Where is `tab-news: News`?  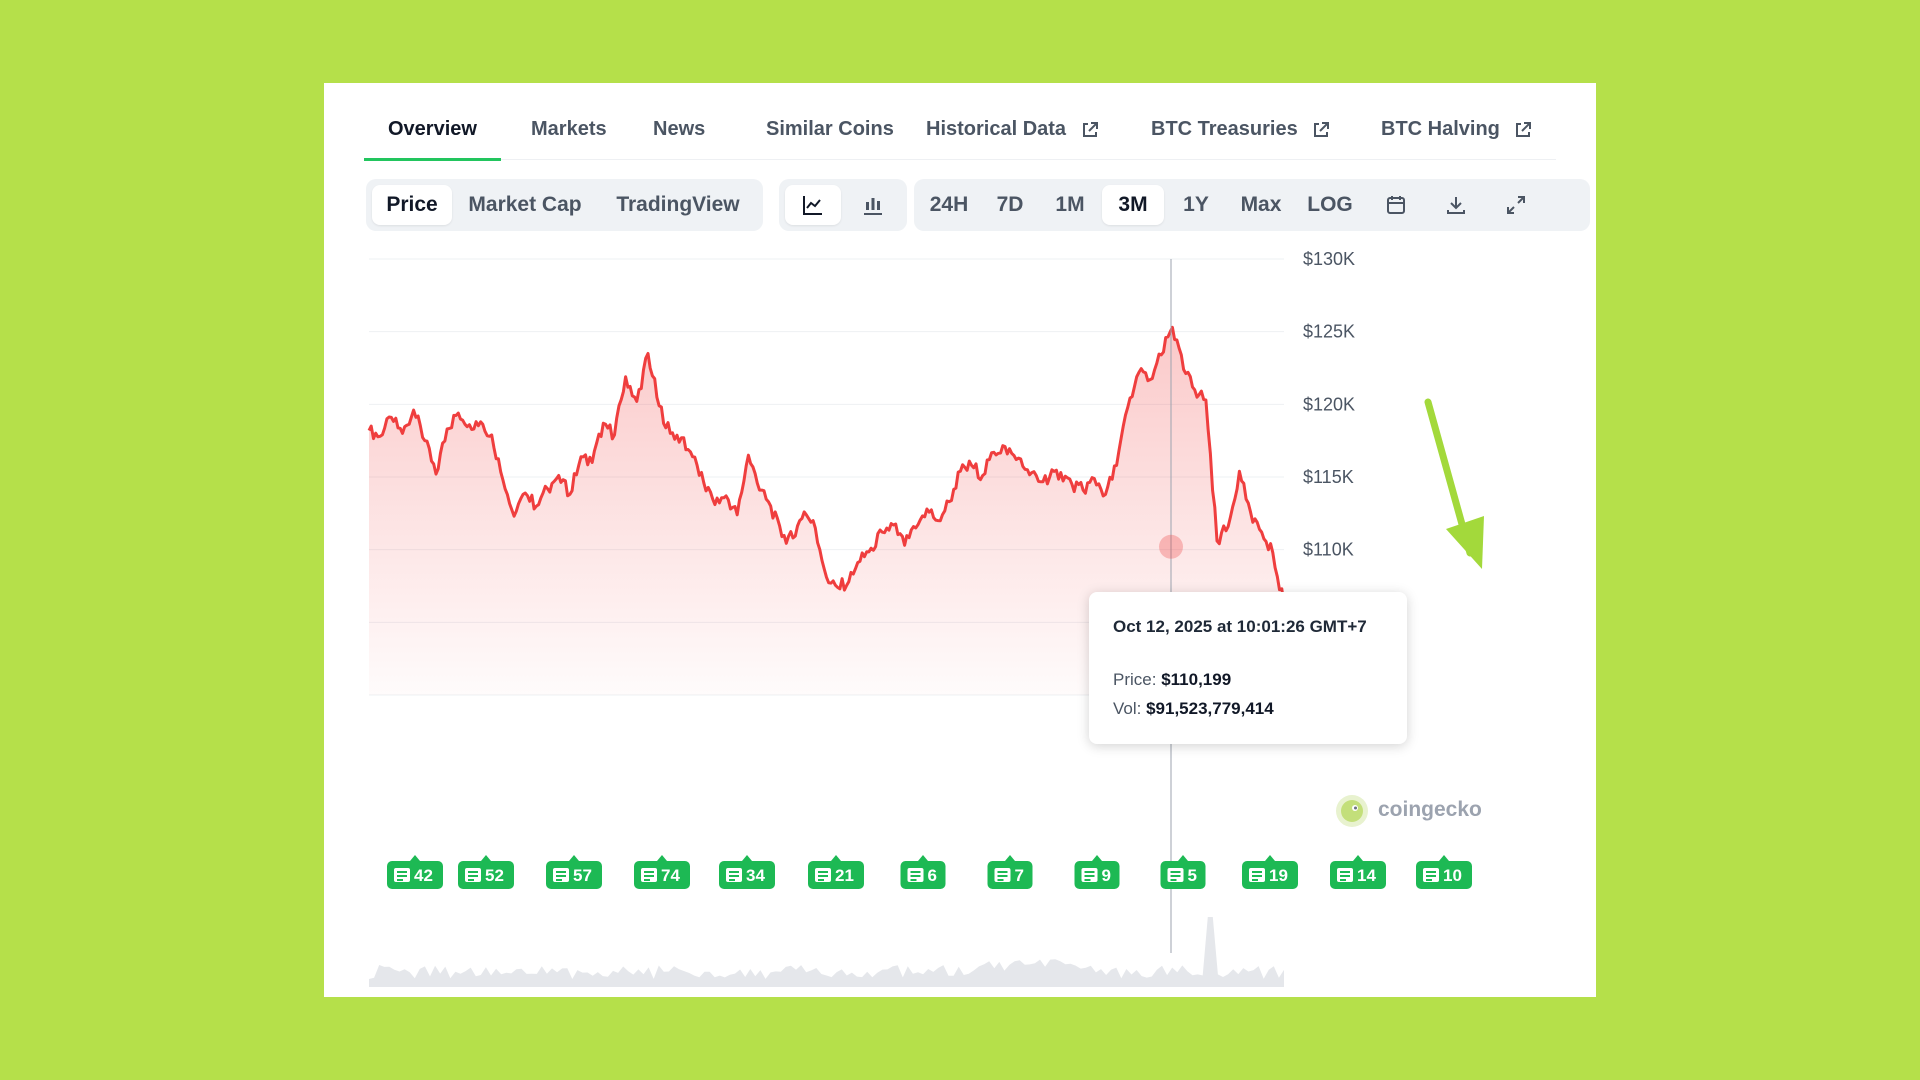 tab-news: News is located at coordinates (679, 136).